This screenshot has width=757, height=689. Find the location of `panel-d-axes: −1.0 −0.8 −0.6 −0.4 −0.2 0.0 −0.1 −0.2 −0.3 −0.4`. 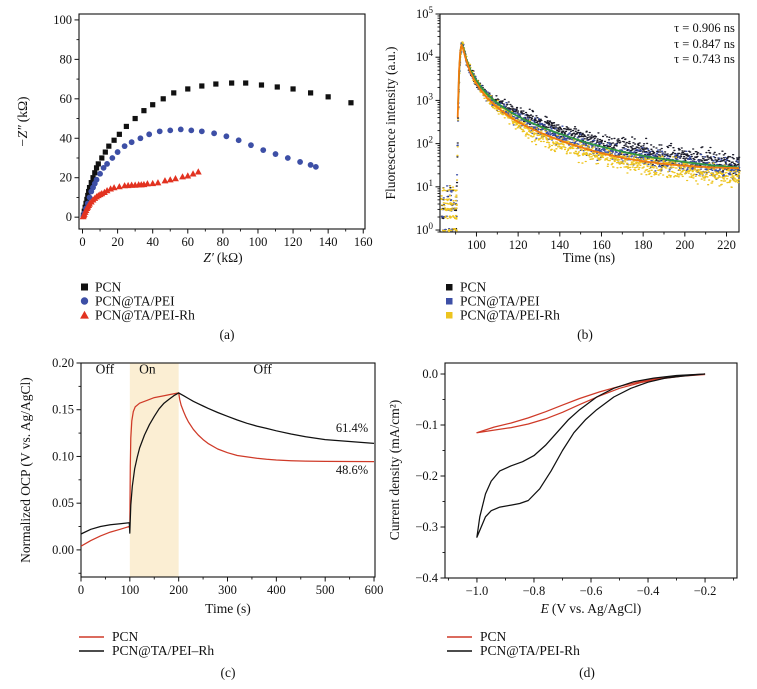

panel-d-axes: −1.0 −0.8 −0.6 −0.4 −0.2 0.0 −0.1 −0.2 −0.3 −0.4 is located at coordinates (576, 480).